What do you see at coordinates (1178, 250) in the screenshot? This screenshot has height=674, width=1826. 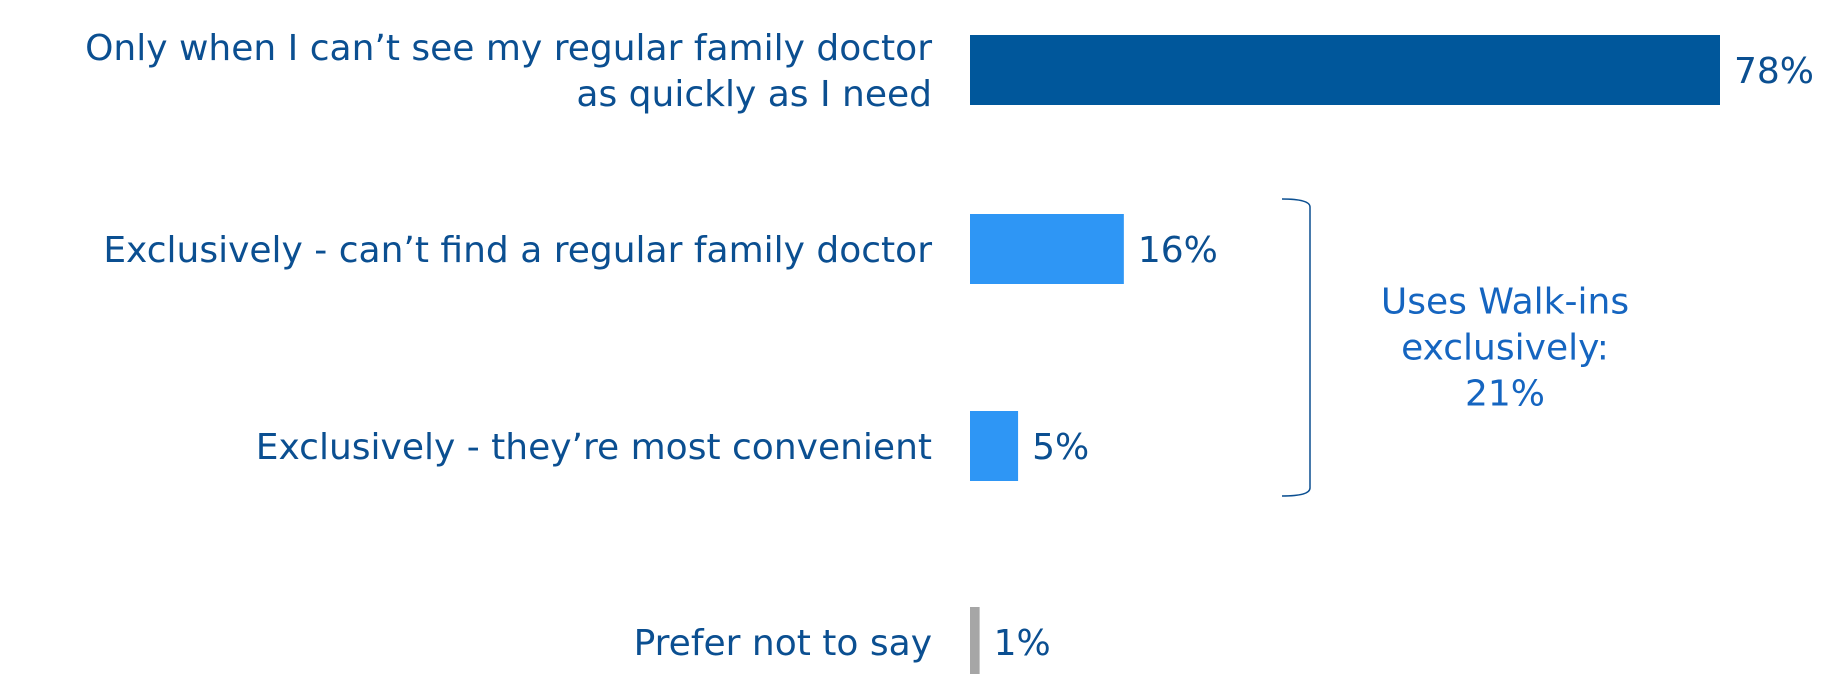 I see `value-label-2: 16%` at bounding box center [1178, 250].